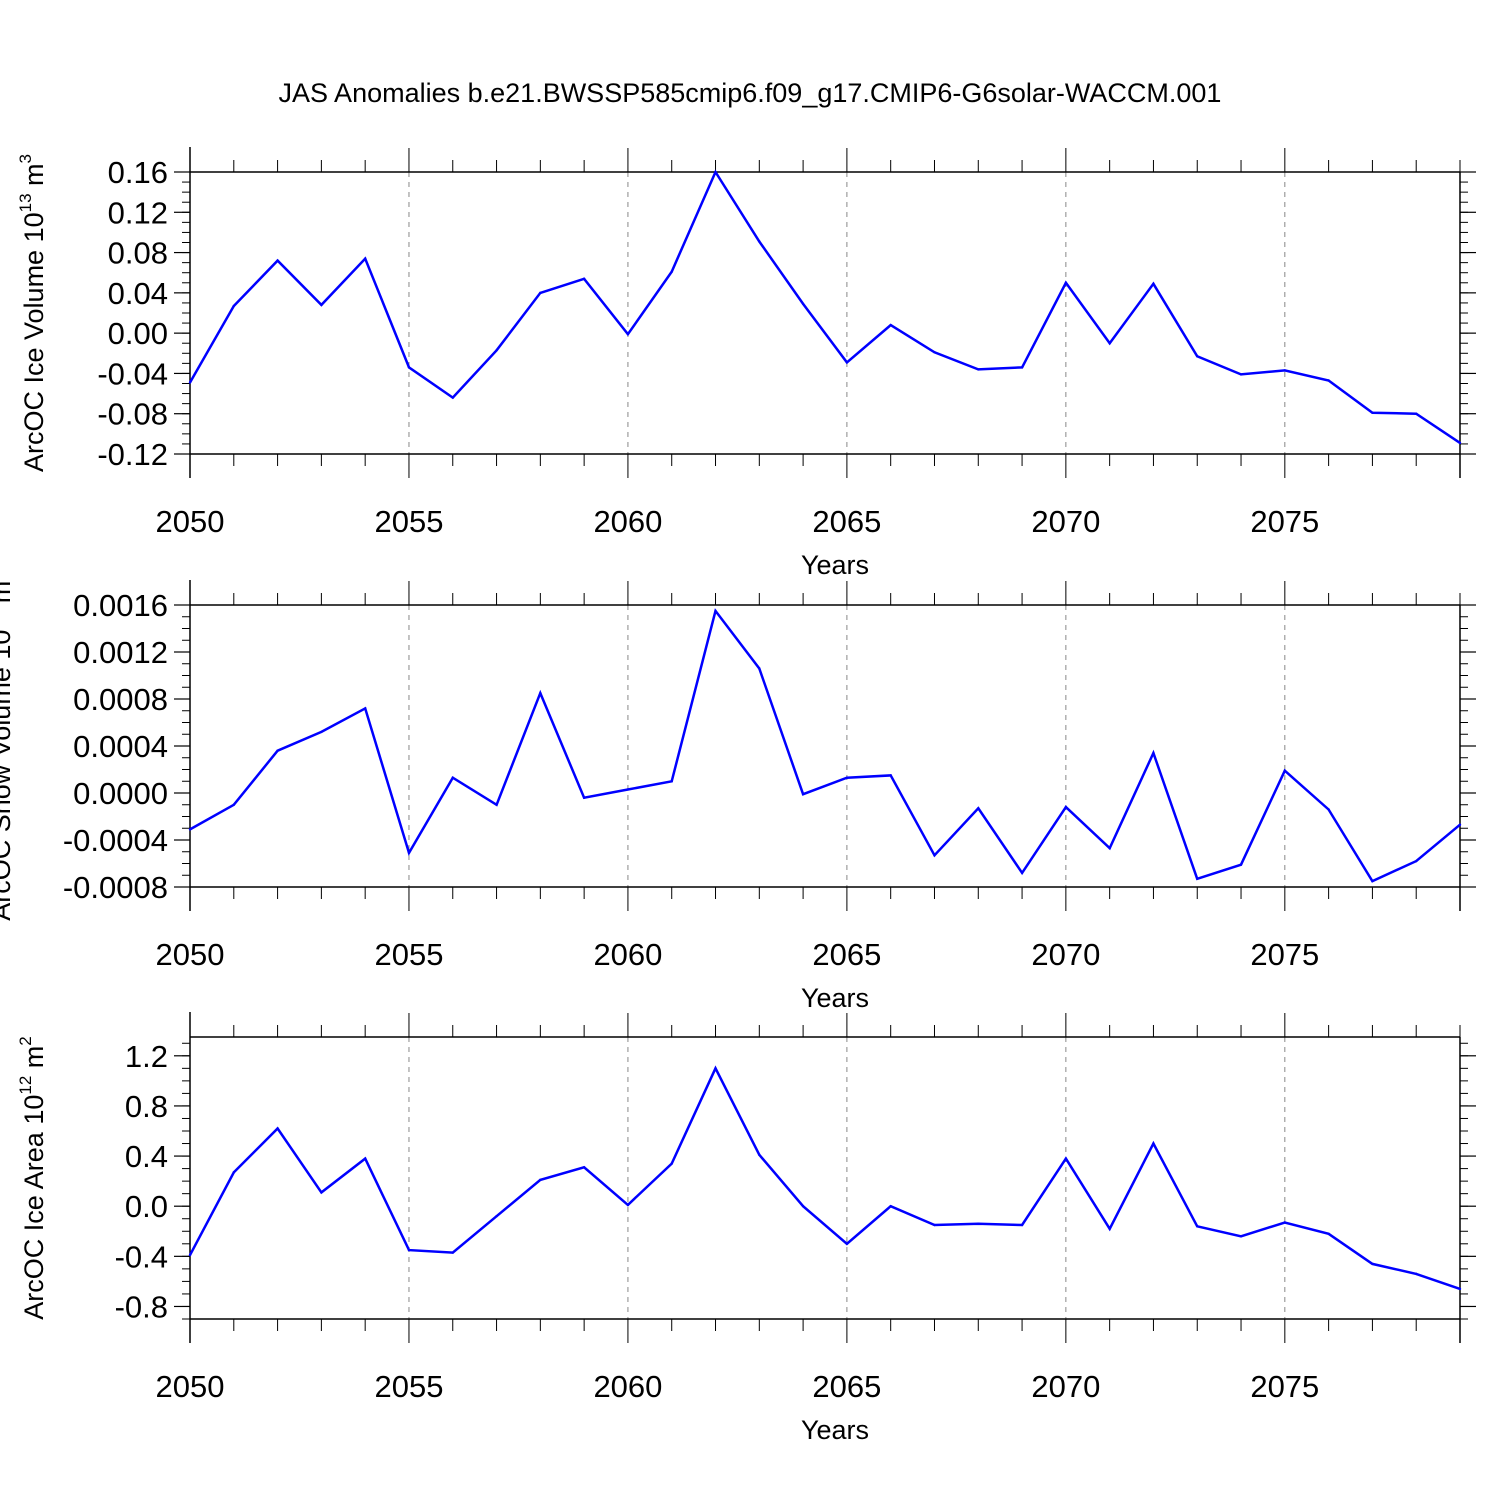 This screenshot has width=1500, height=1500. What do you see at coordinates (132, 414) in the screenshot?
I see `y-tick-label: -0.08` at bounding box center [132, 414].